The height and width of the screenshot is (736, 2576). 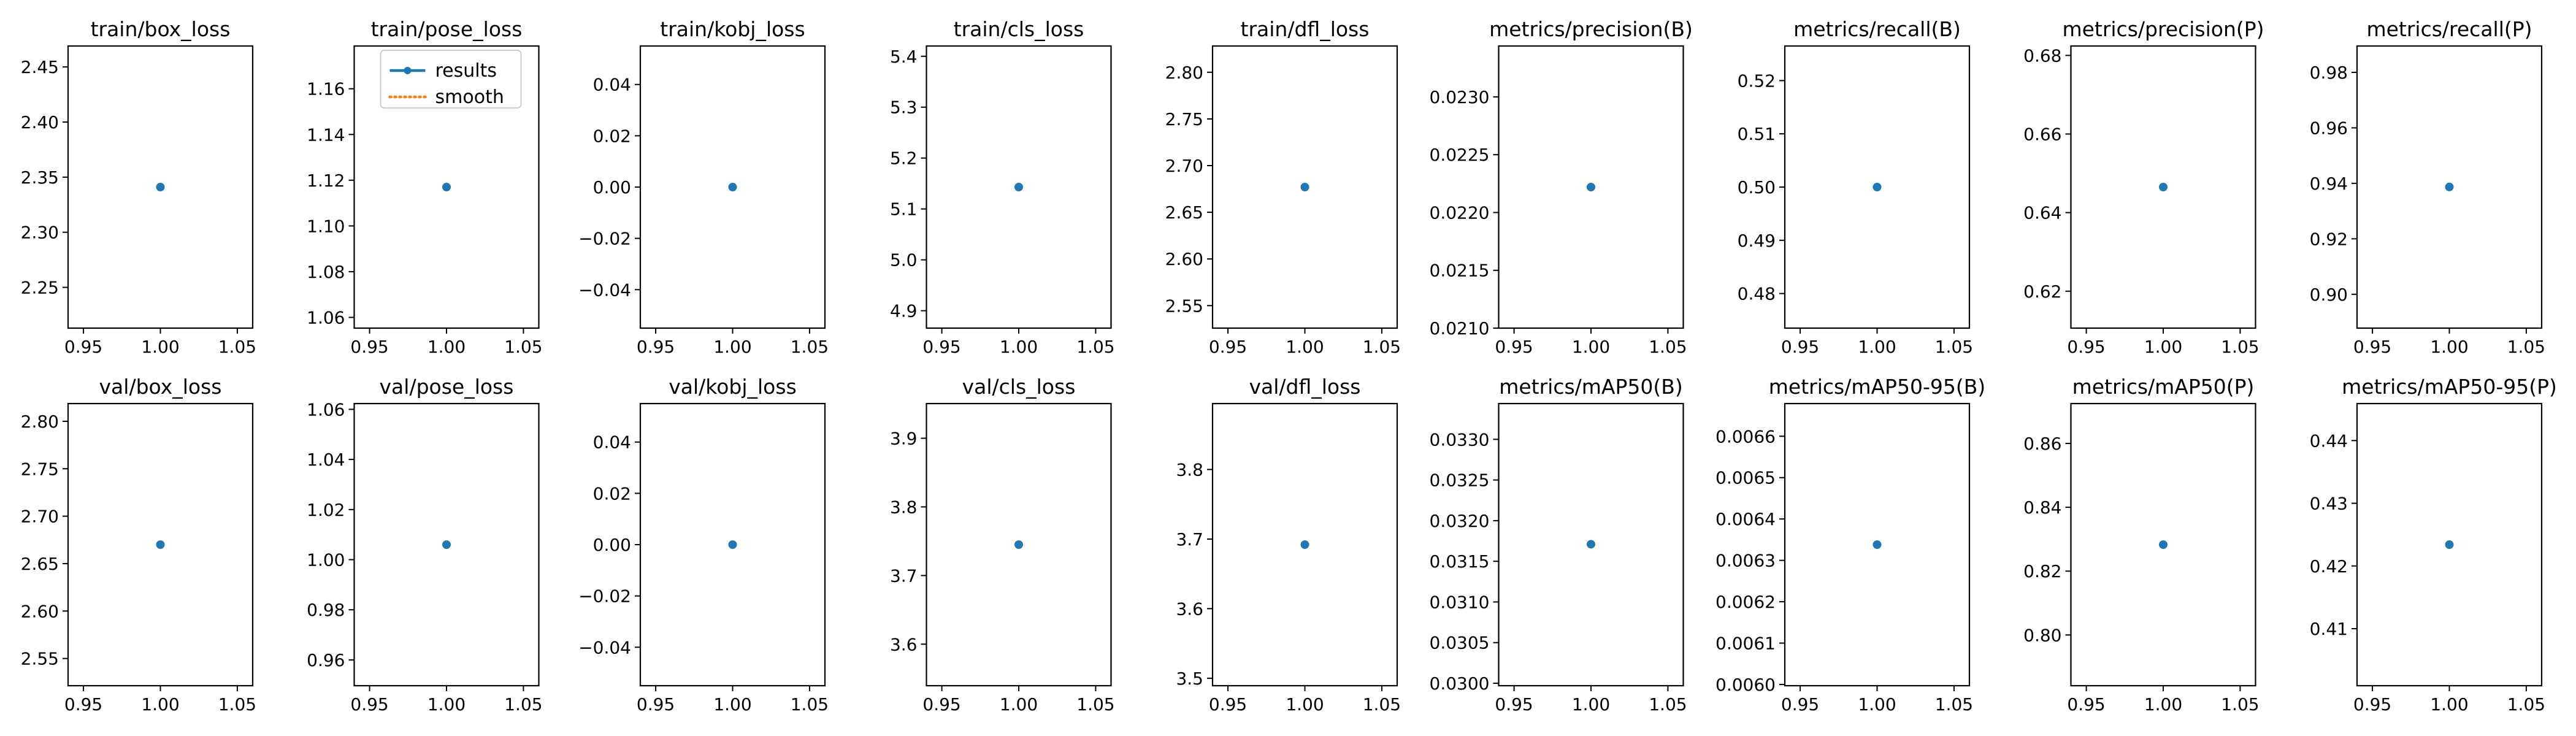 I want to click on y-tick-label: 0.51, so click(x=1757, y=134).